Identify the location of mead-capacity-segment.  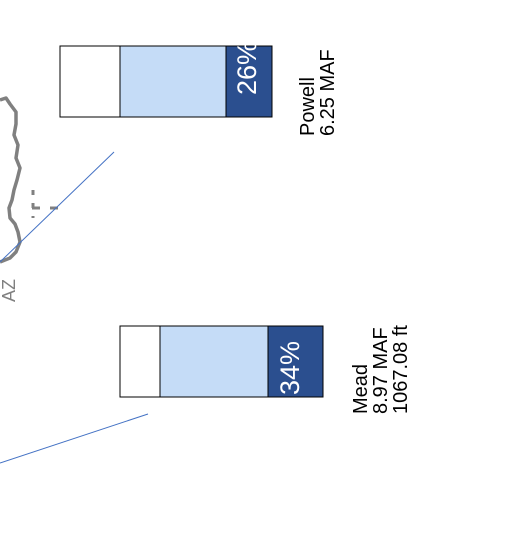
(214, 361).